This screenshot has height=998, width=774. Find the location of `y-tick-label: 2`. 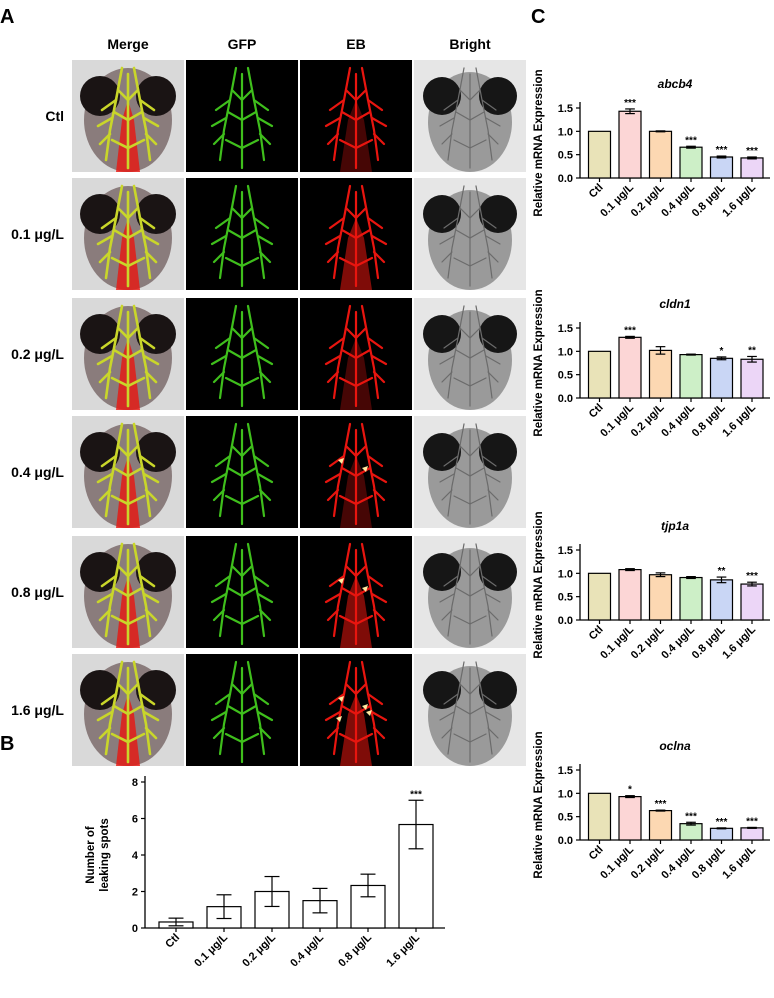

y-tick-label: 2 is located at coordinates (135, 893).